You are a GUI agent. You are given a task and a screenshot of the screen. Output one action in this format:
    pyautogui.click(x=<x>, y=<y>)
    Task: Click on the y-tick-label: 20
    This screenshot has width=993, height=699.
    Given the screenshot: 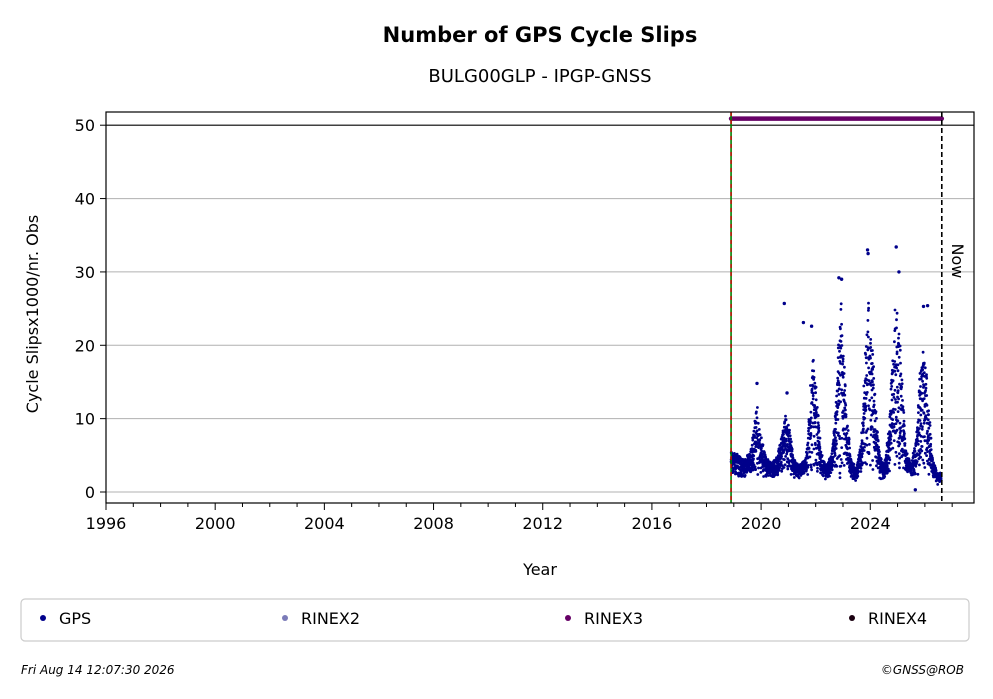 What is the action you would take?
    pyautogui.click(x=85, y=345)
    